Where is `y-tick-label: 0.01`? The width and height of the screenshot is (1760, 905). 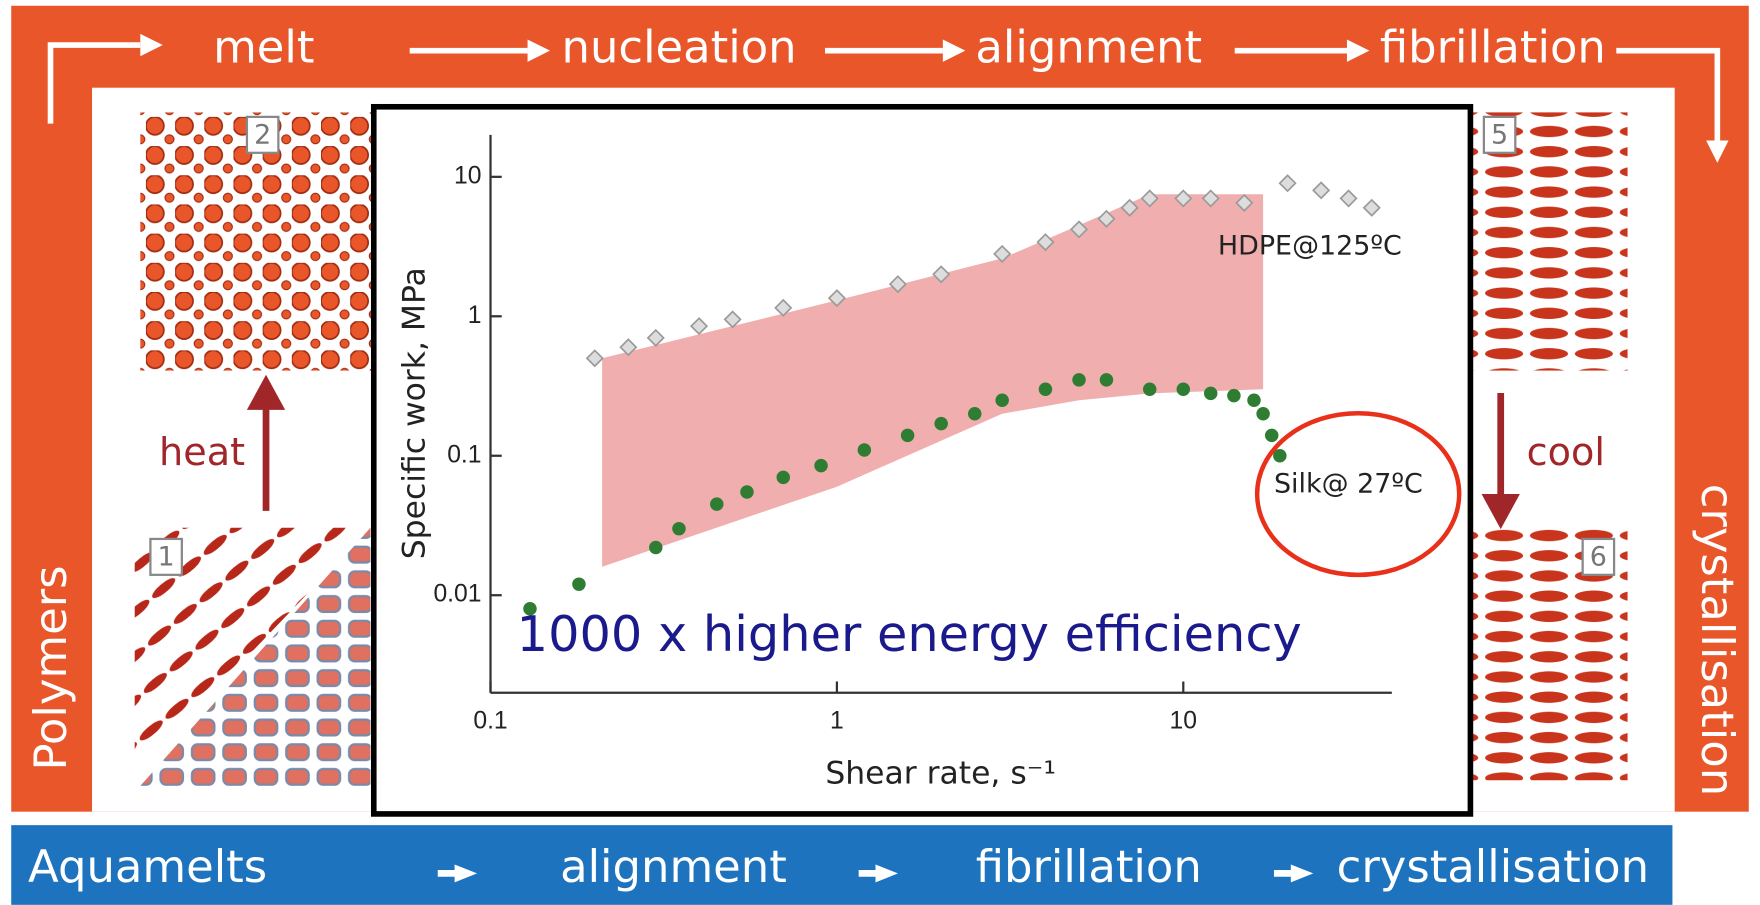 y-tick-label: 0.01 is located at coordinates (457, 594).